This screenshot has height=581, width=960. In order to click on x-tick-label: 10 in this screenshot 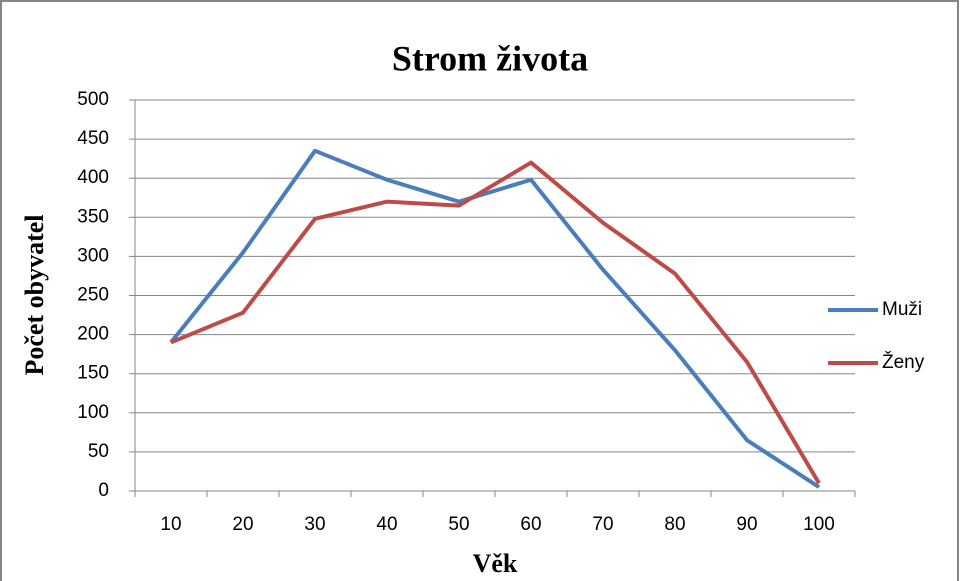, I will do `click(170, 524)`.